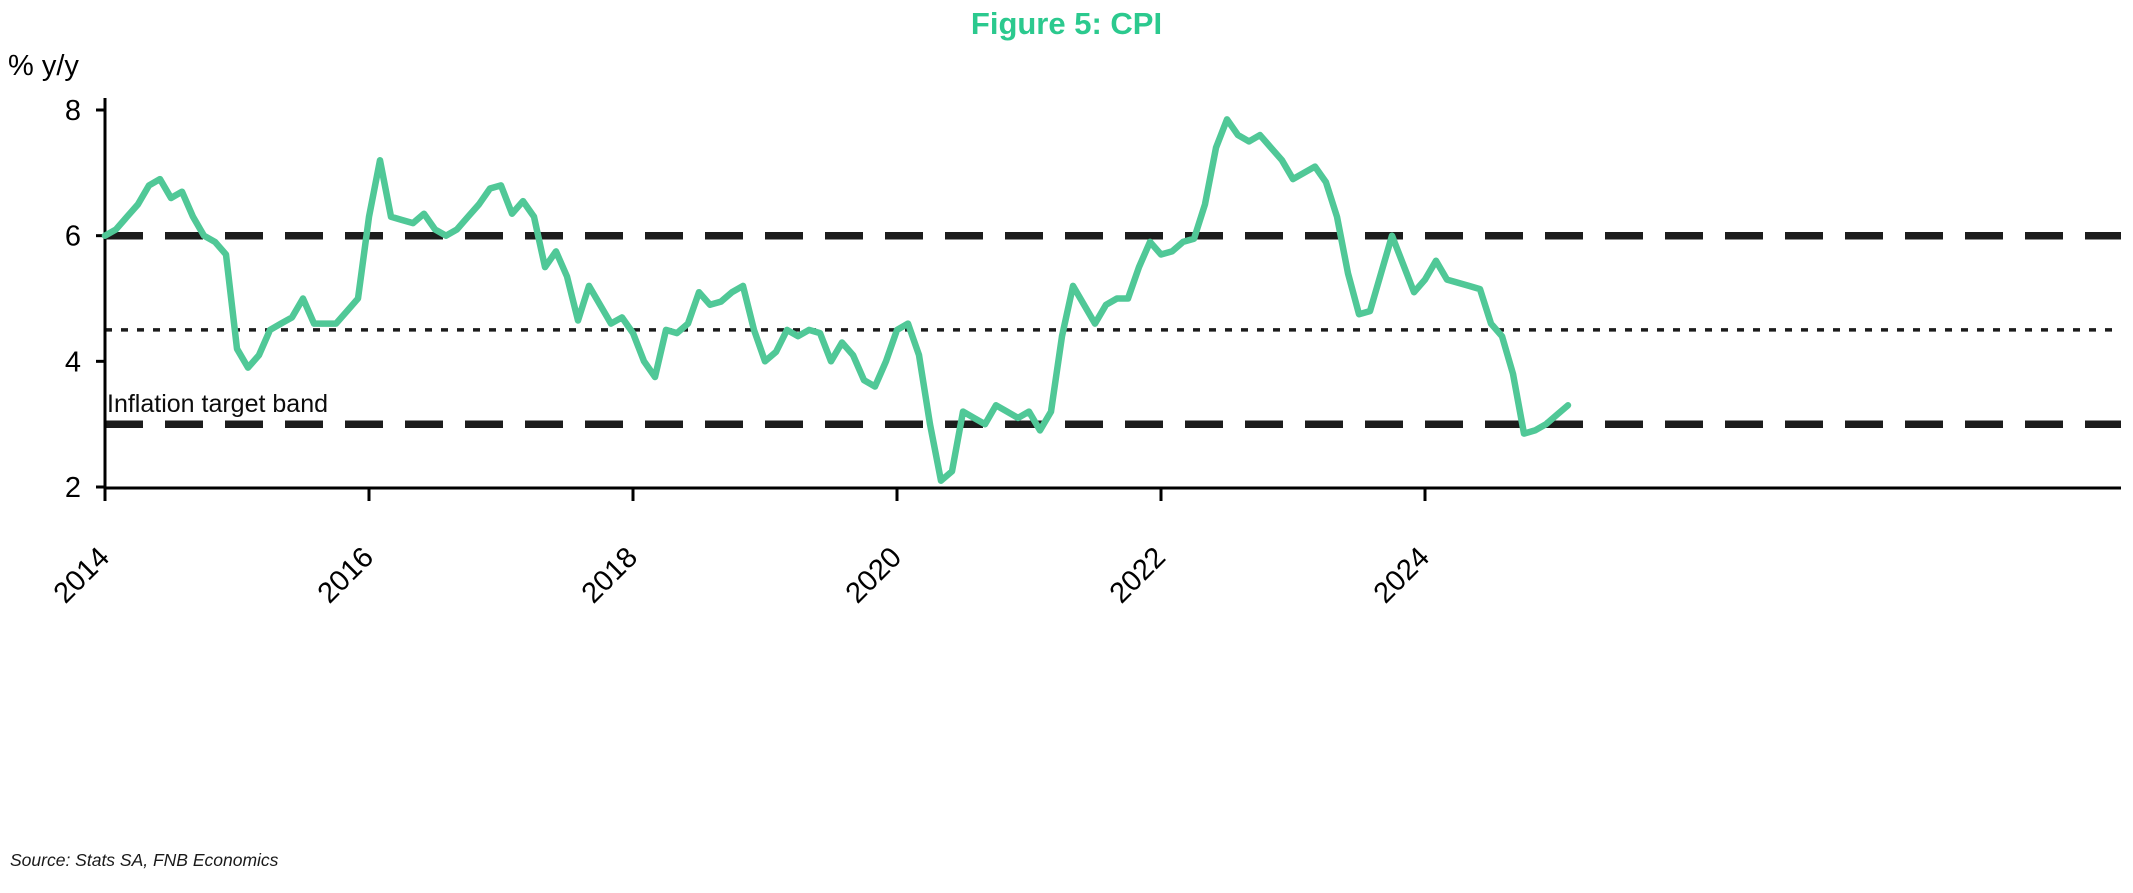 This screenshot has width=2133, height=893. What do you see at coordinates (1066, 23) in the screenshot?
I see `chart-title: Figure 5: CPI` at bounding box center [1066, 23].